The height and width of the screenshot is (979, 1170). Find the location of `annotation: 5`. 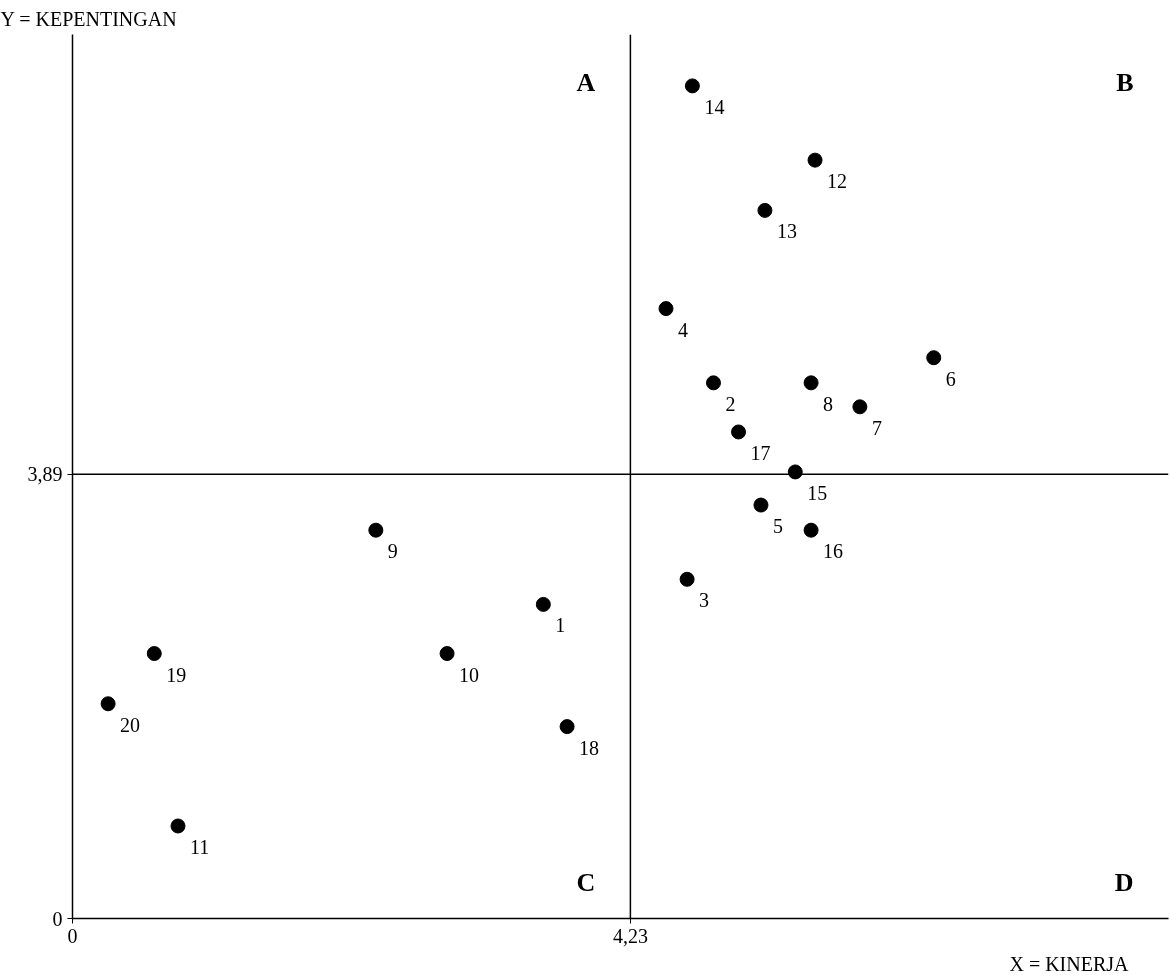

annotation: 5 is located at coordinates (777, 526).